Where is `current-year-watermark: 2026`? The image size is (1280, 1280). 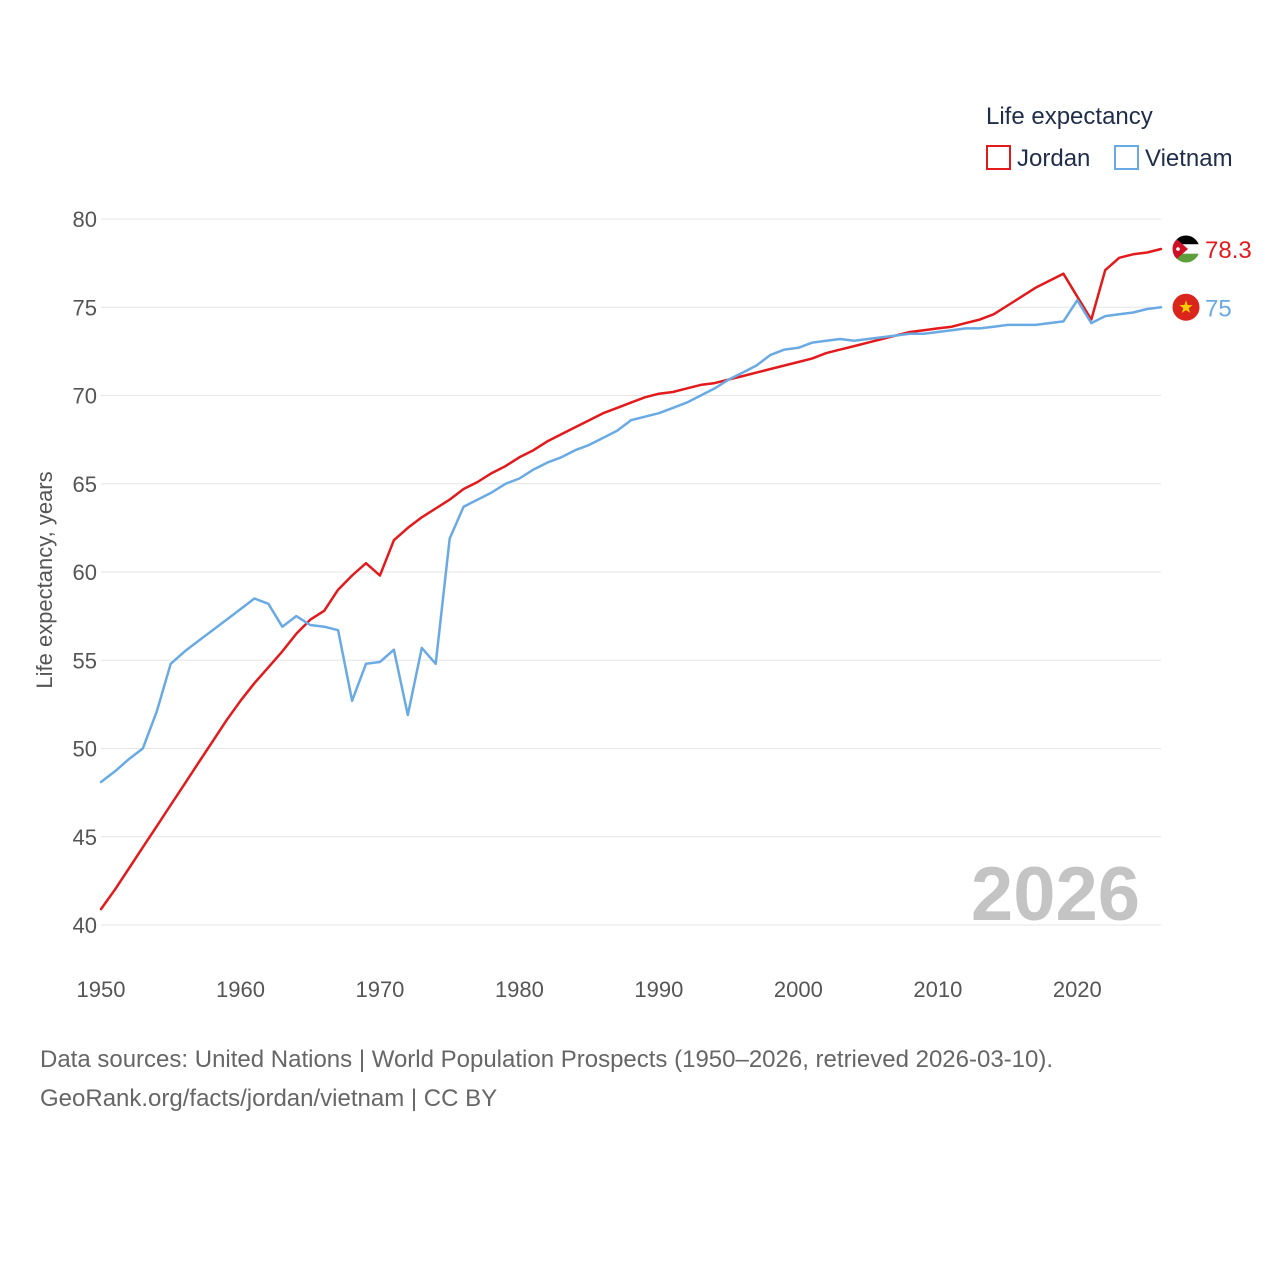 current-year-watermark: 2026 is located at coordinates (1055, 894).